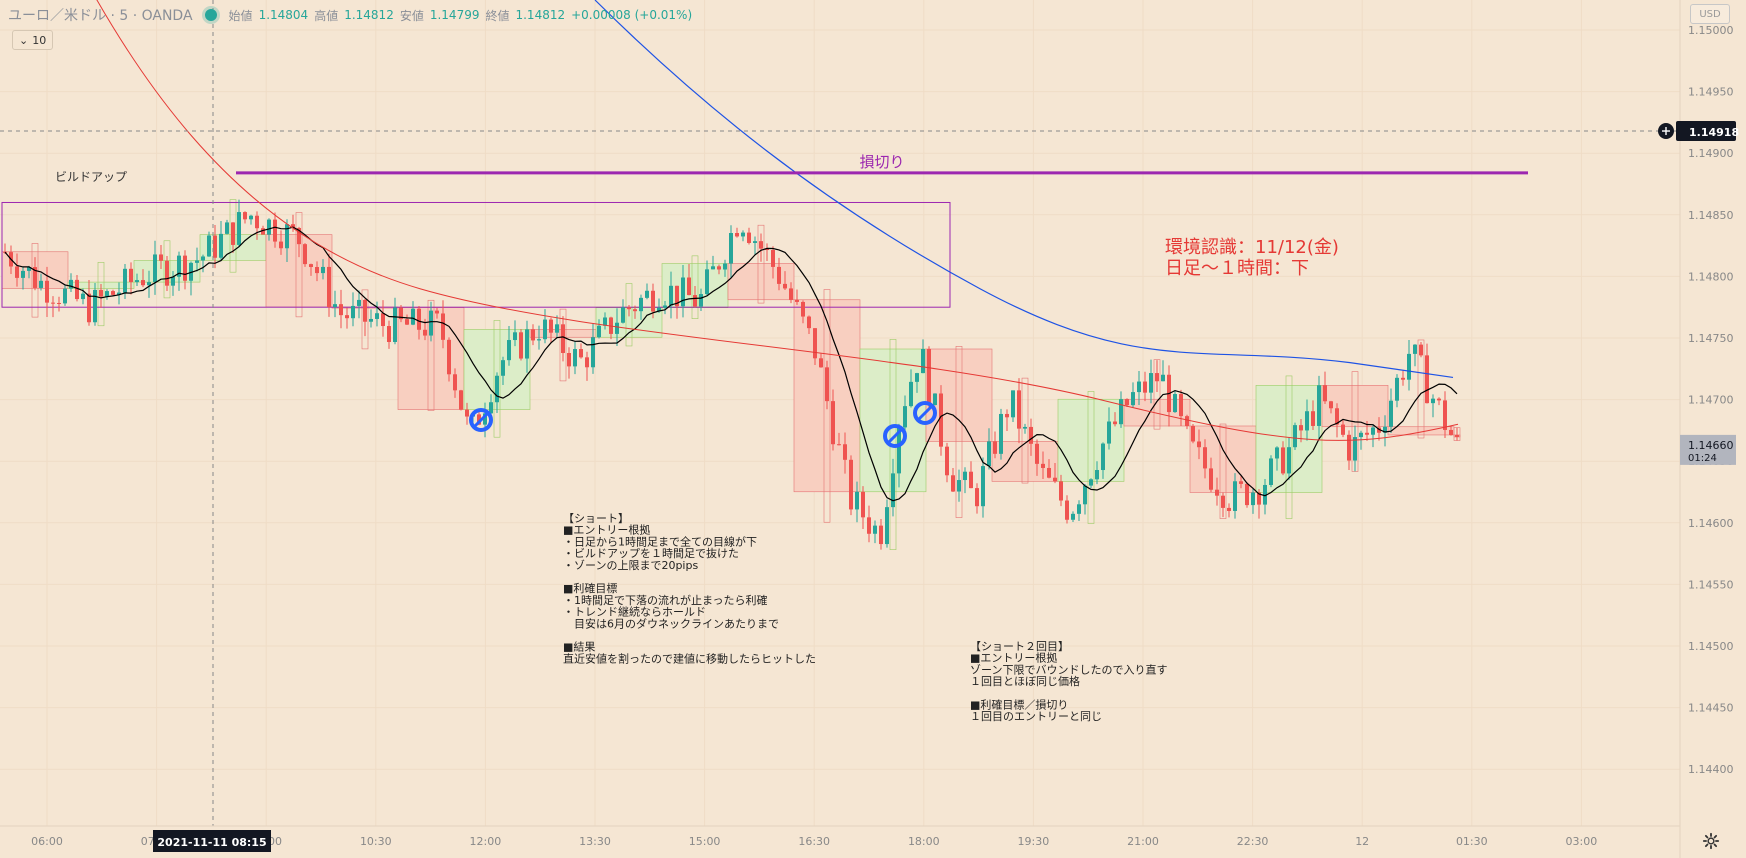 This screenshot has height=858, width=1746. Describe the element at coordinates (1237, 268) in the screenshot. I see `env-detail: 日足～１時間：下` at that location.